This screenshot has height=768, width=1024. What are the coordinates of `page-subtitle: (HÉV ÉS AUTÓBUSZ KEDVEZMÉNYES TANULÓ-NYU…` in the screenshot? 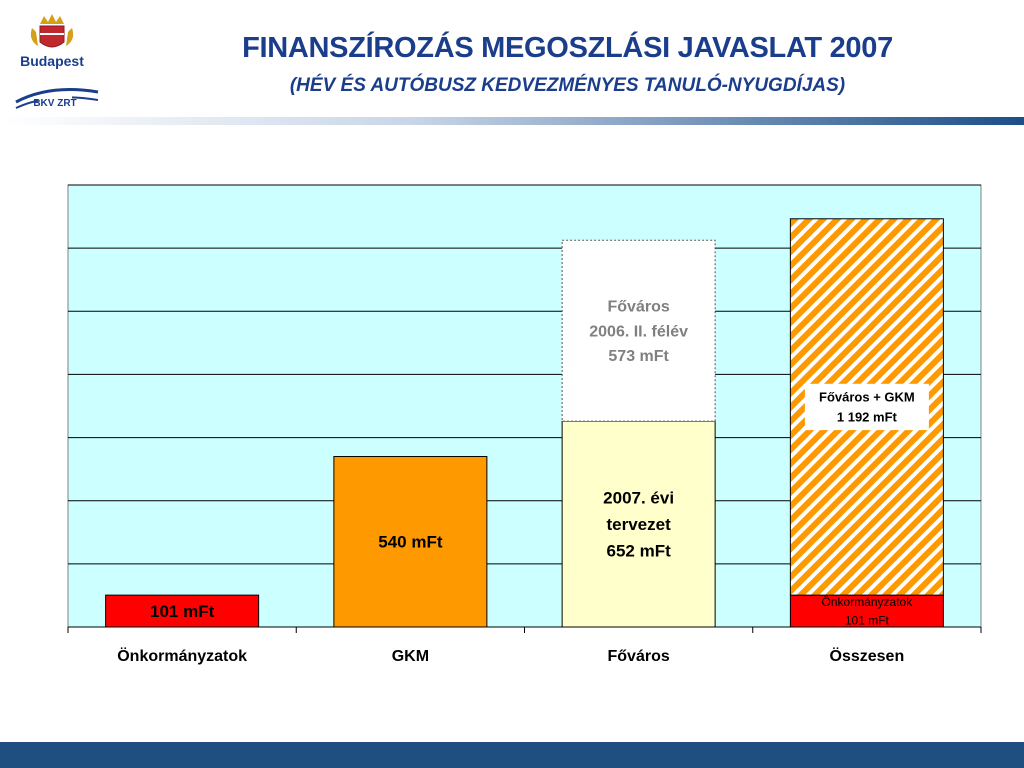 It's located at (567, 85).